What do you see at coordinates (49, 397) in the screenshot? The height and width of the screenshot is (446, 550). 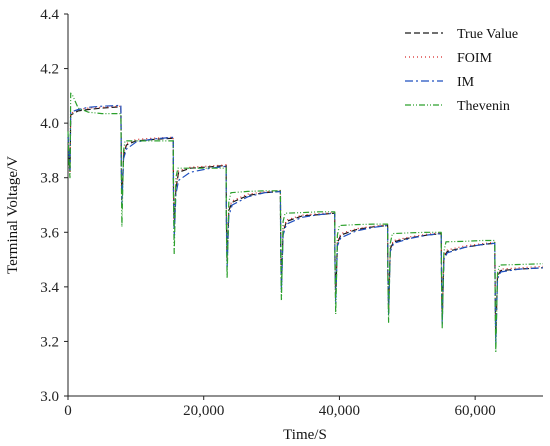 I see `y-tick-label: 3.0` at bounding box center [49, 397].